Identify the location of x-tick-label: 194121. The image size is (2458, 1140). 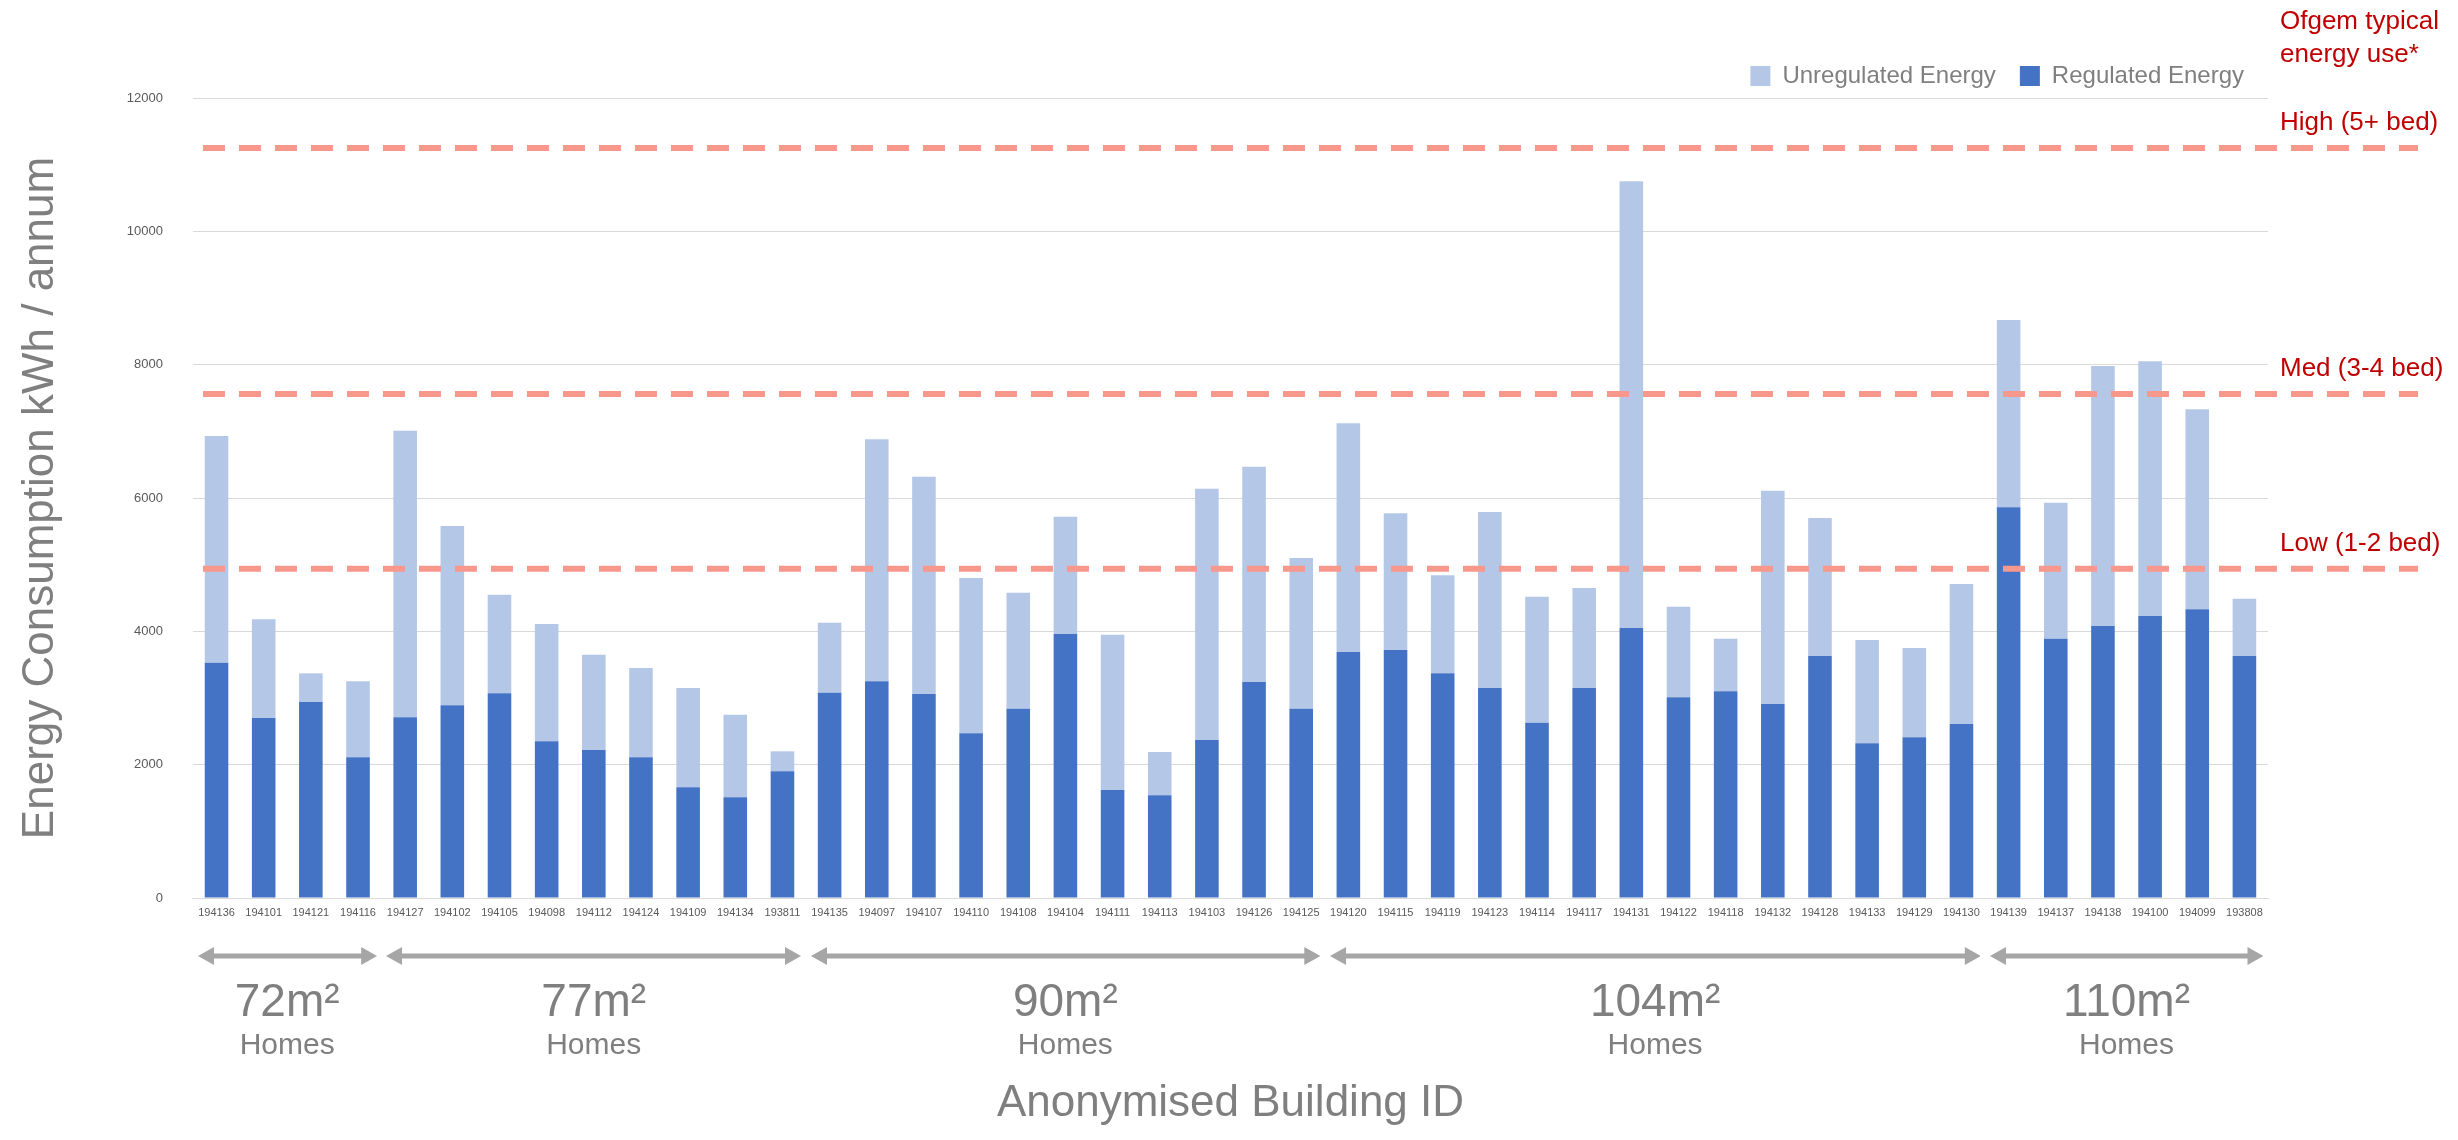
(311, 911).